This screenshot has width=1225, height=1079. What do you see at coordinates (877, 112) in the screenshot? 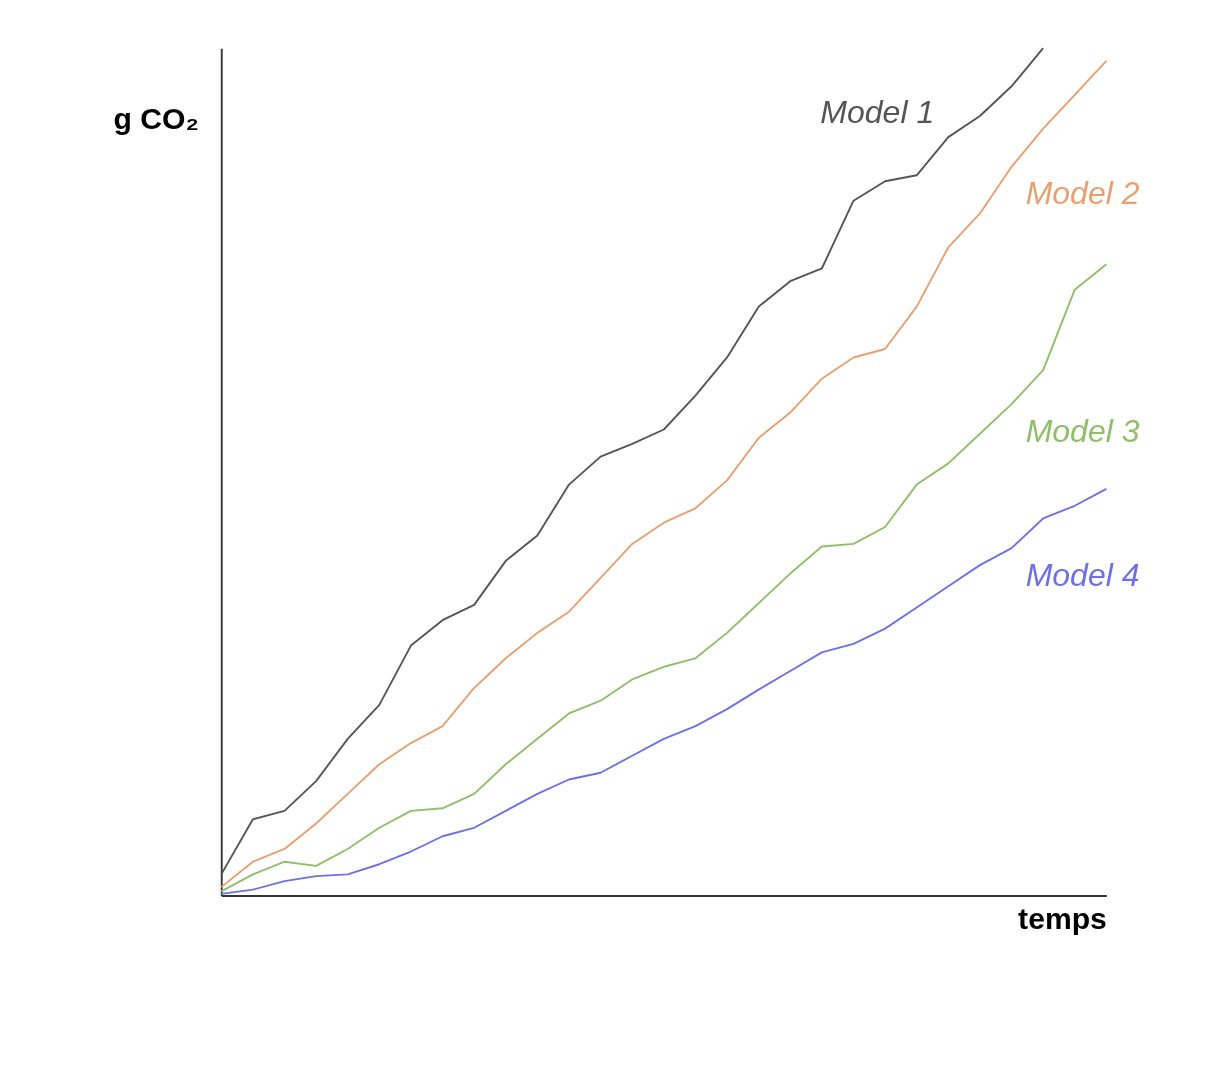
I see `series-label: Model 1` at bounding box center [877, 112].